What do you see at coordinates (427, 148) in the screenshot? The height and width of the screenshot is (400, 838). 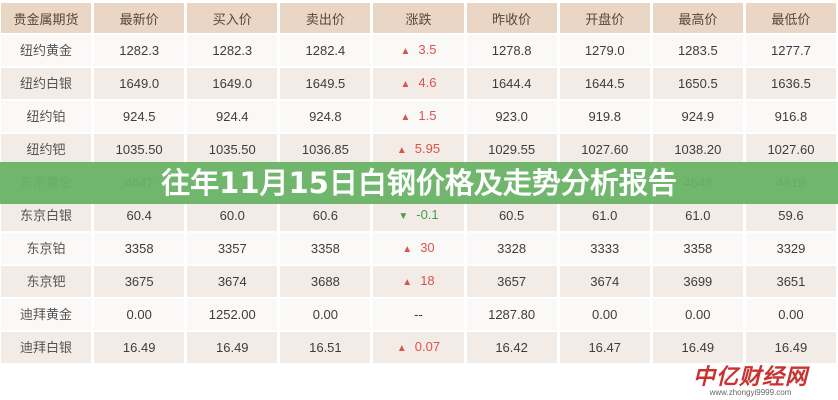 I see `change-value: 5.95` at bounding box center [427, 148].